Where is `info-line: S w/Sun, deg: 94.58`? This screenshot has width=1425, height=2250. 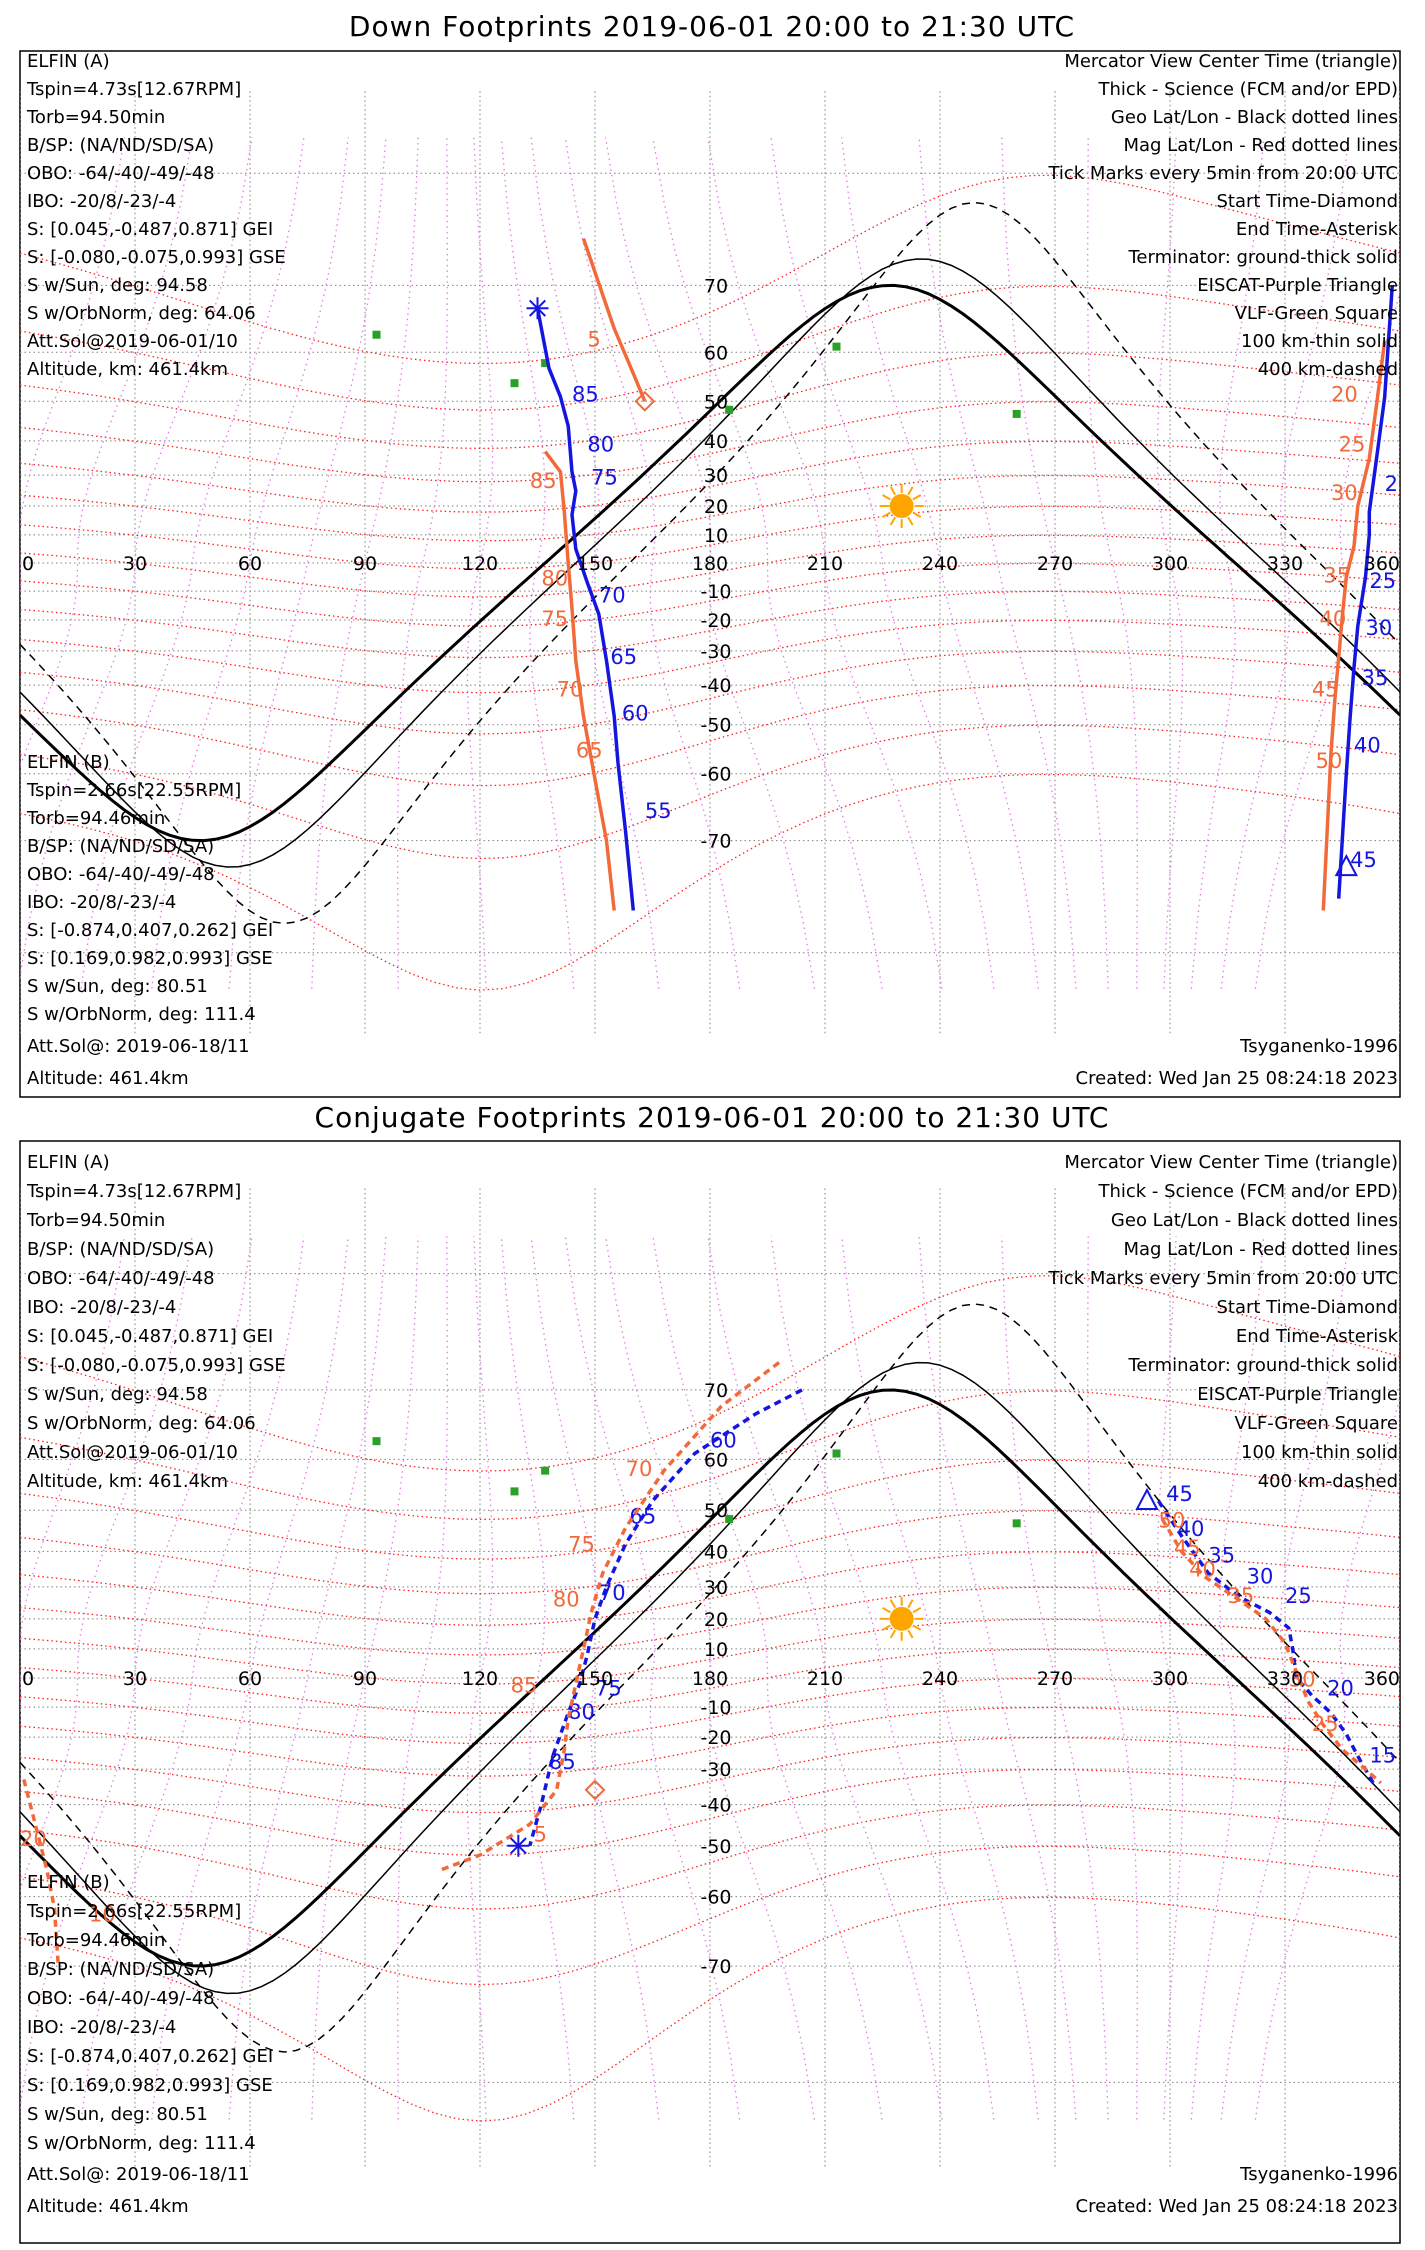
info-line: S w/Sun, deg: 94.58 is located at coordinates (117, 1394).